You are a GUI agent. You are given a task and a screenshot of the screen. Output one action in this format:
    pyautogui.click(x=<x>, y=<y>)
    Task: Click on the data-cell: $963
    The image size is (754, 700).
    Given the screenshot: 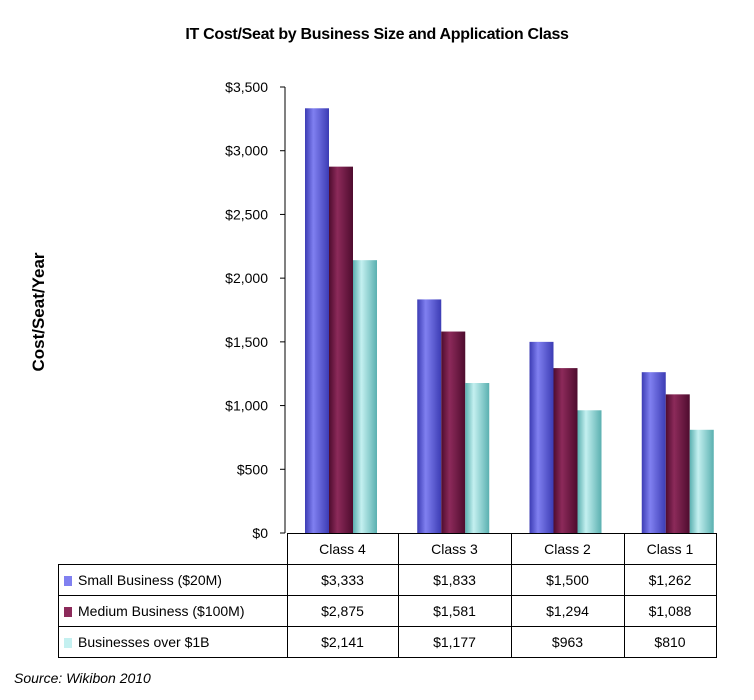 What is the action you would take?
    pyautogui.click(x=567, y=642)
    